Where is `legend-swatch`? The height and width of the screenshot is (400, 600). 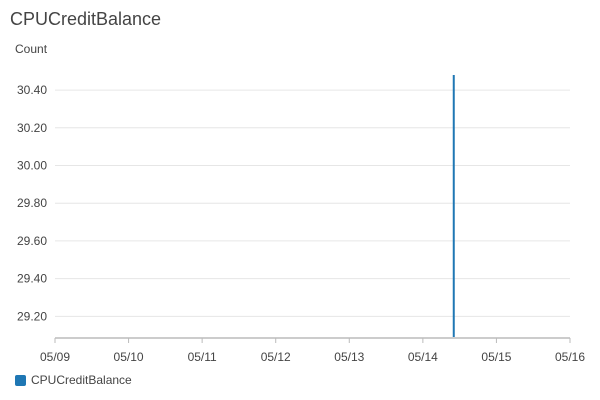
legend-swatch is located at coordinates (20, 380).